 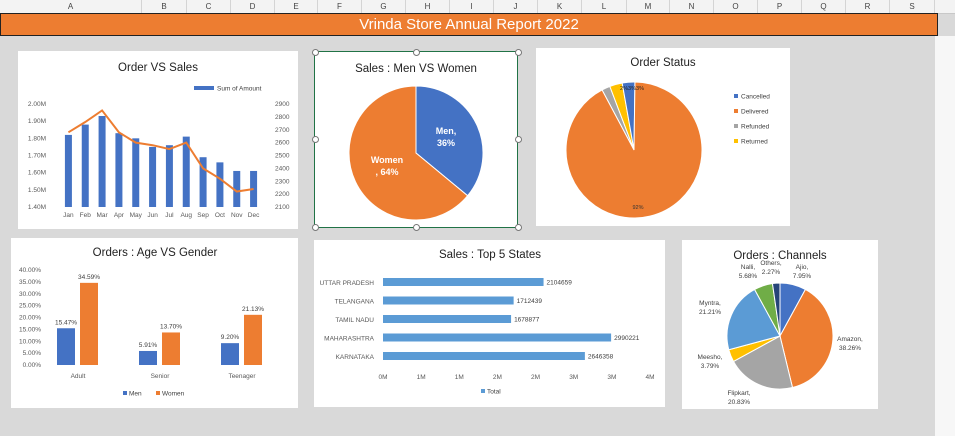 What do you see at coordinates (160, 151) in the screenshot?
I see `orders-line` at bounding box center [160, 151].